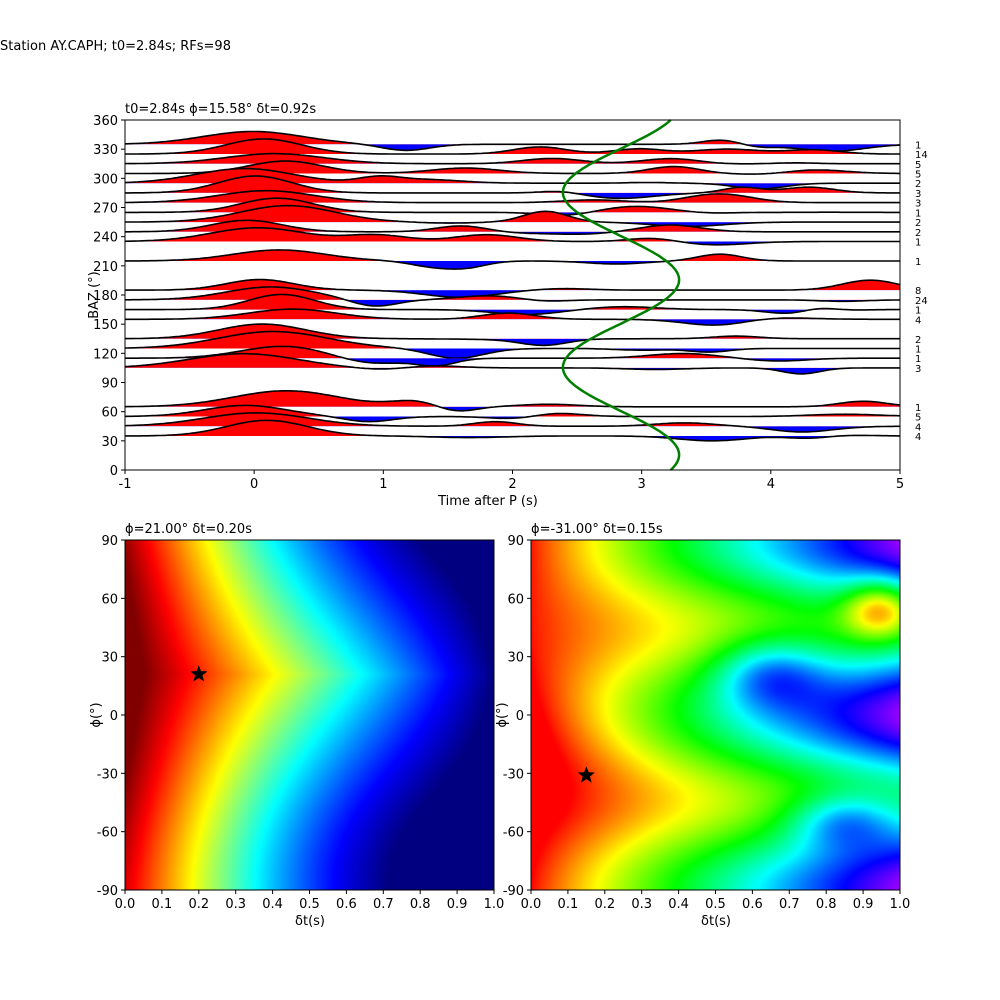  Describe the element at coordinates (921, 155) in the screenshot. I see `rf-bin-count: 14` at that location.